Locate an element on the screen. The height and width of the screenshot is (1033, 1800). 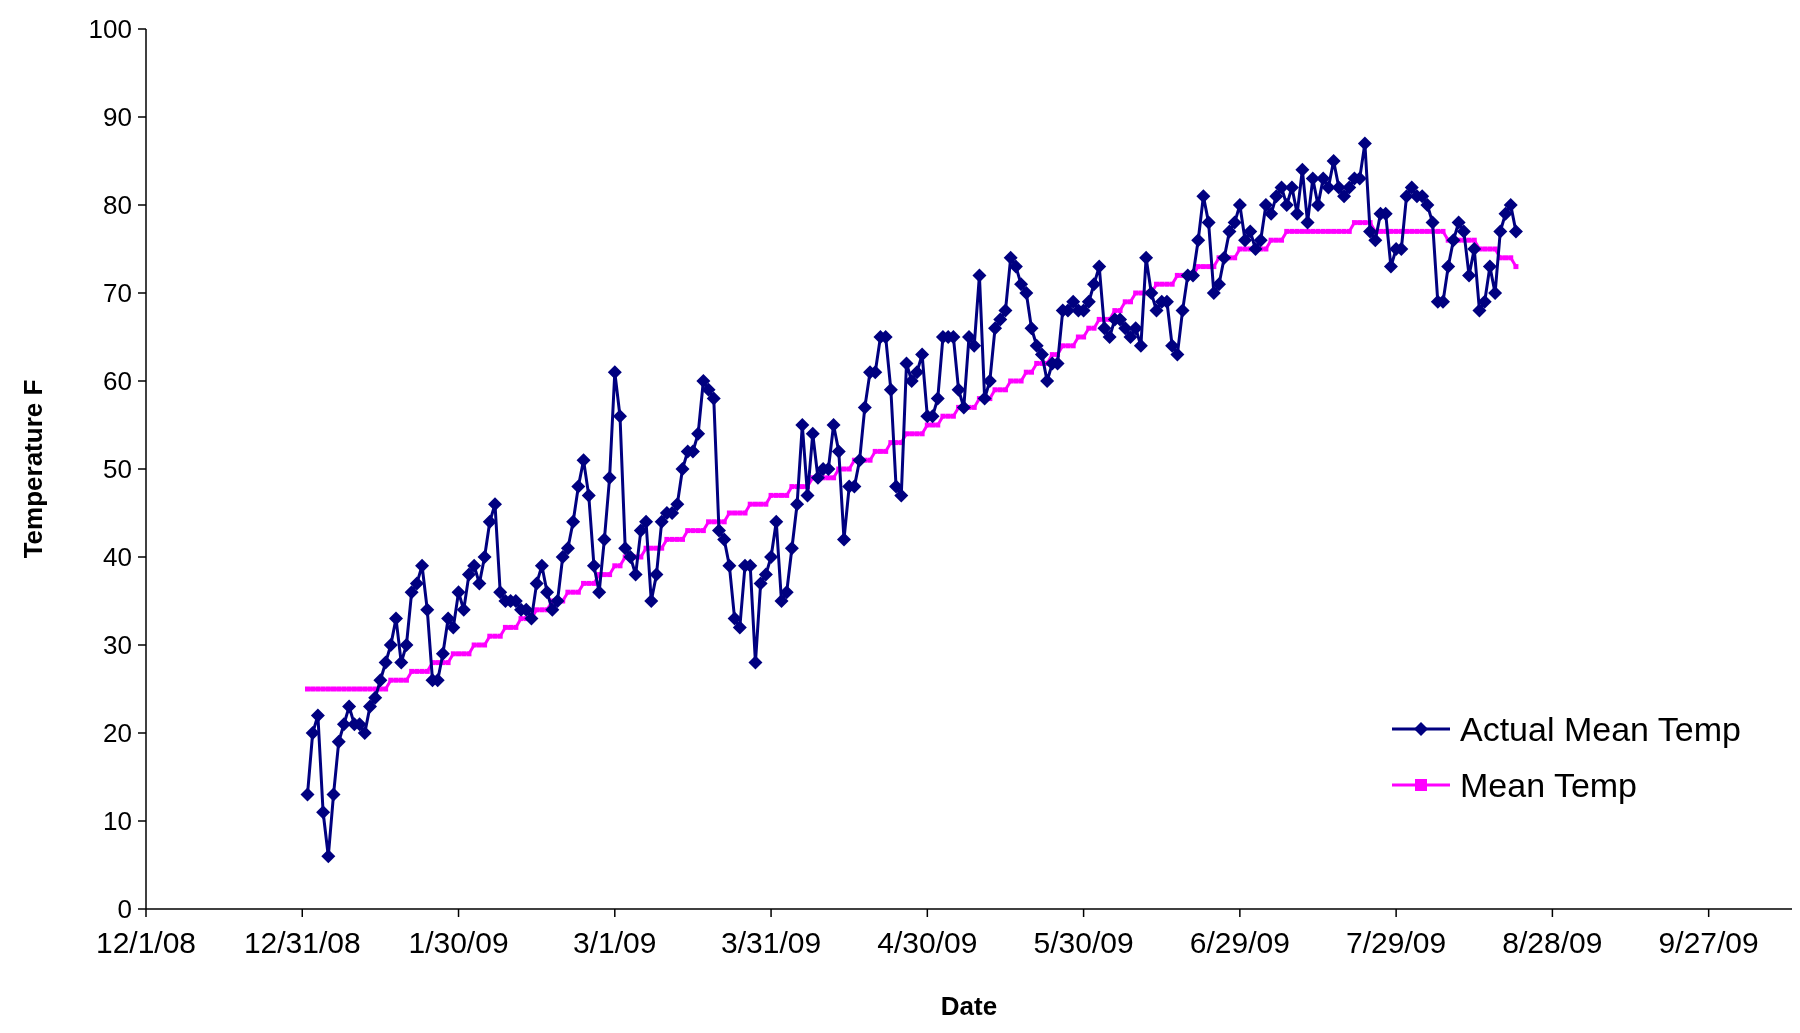
y-tick-label: 20 is located at coordinates (117, 733).